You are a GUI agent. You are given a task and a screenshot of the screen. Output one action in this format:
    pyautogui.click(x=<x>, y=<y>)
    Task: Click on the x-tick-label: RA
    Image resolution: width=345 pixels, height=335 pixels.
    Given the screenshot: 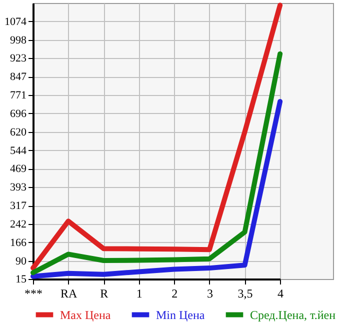 What is the action you would take?
    pyautogui.click(x=69, y=293)
    